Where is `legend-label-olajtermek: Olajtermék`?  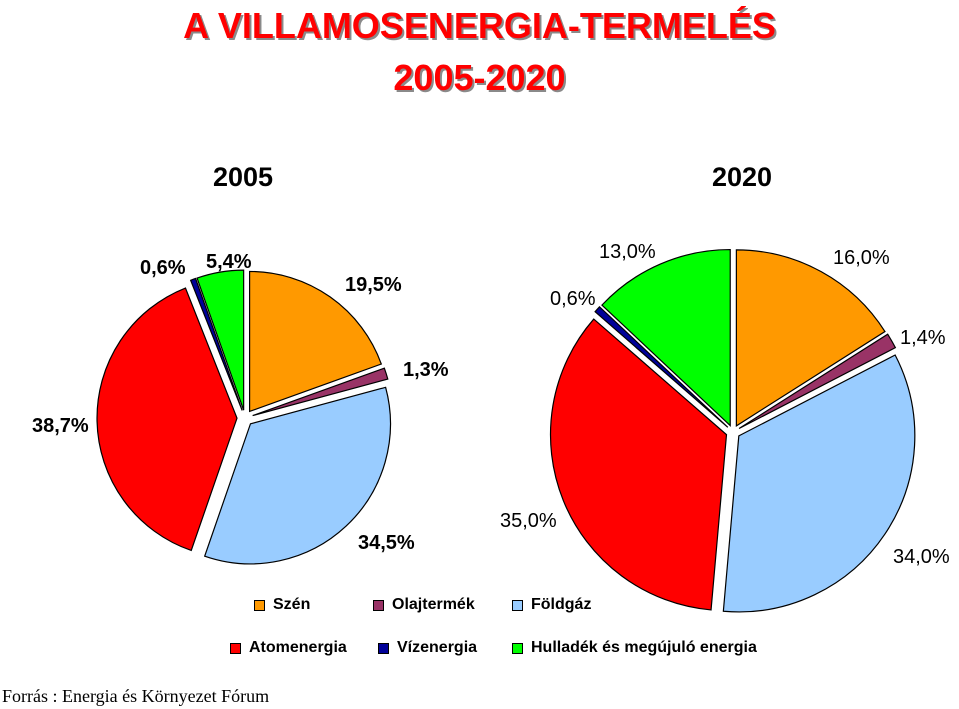
legend-label-olajtermek: Olajtermék is located at coordinates (433, 604).